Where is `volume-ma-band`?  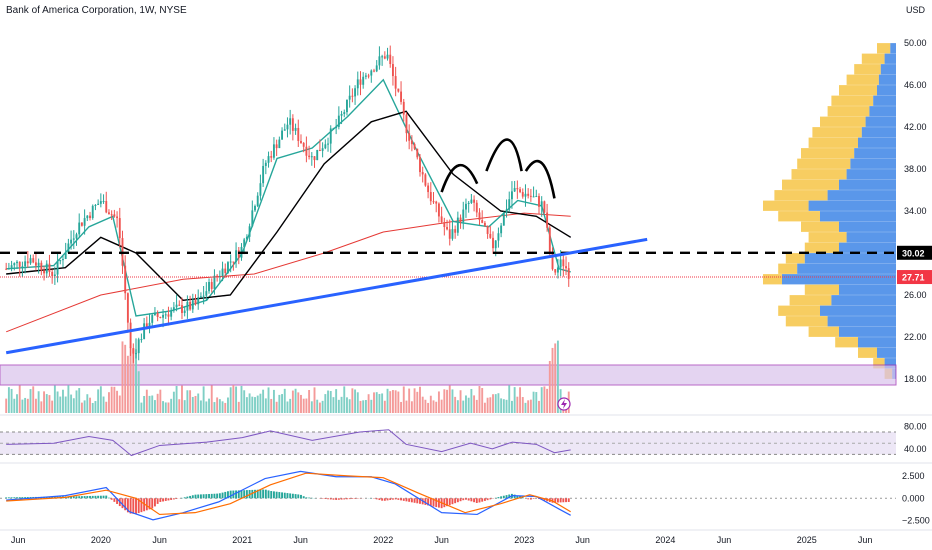 volume-ma-band is located at coordinates (448, 375).